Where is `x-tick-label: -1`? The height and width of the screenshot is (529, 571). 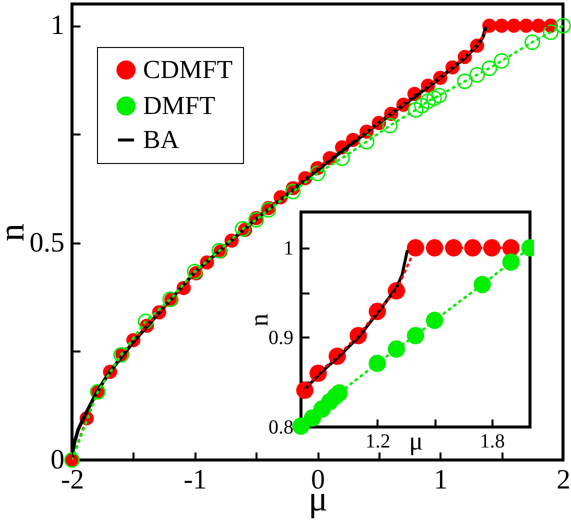 x-tick-label: -1 is located at coordinates (195, 480).